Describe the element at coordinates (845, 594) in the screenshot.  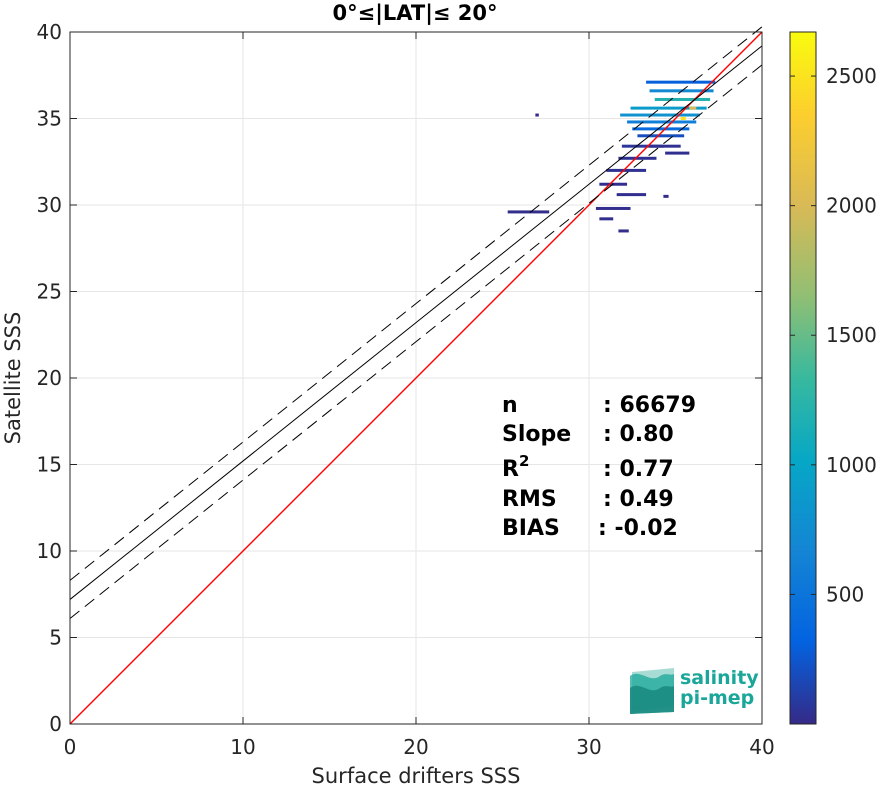
I see `colorbar-tick-label: 500` at that location.